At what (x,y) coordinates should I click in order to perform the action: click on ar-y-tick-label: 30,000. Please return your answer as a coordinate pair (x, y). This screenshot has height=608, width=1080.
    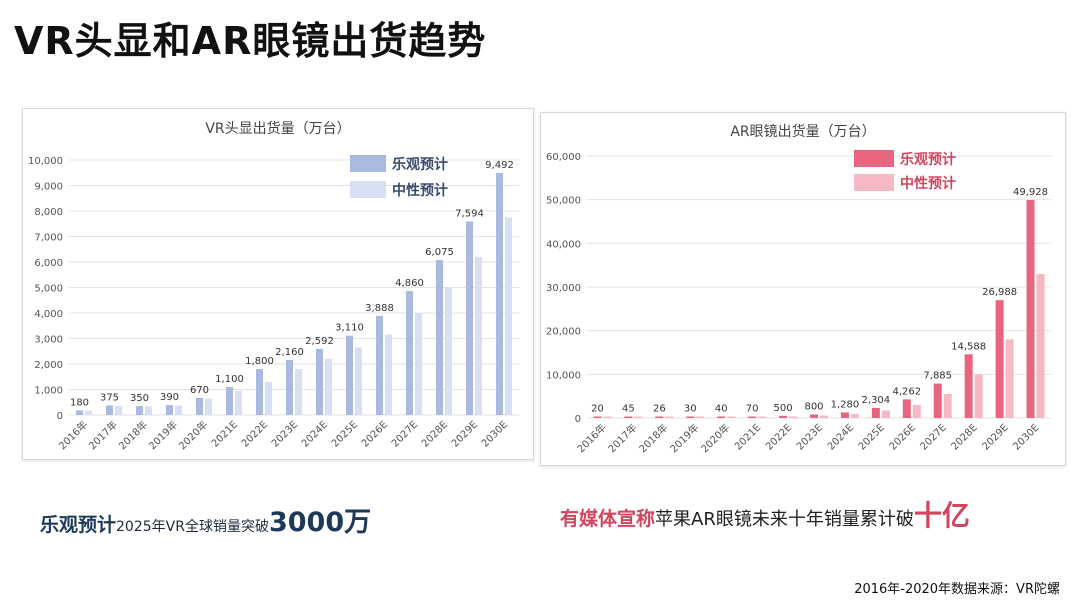
    Looking at the image, I should click on (563, 288).